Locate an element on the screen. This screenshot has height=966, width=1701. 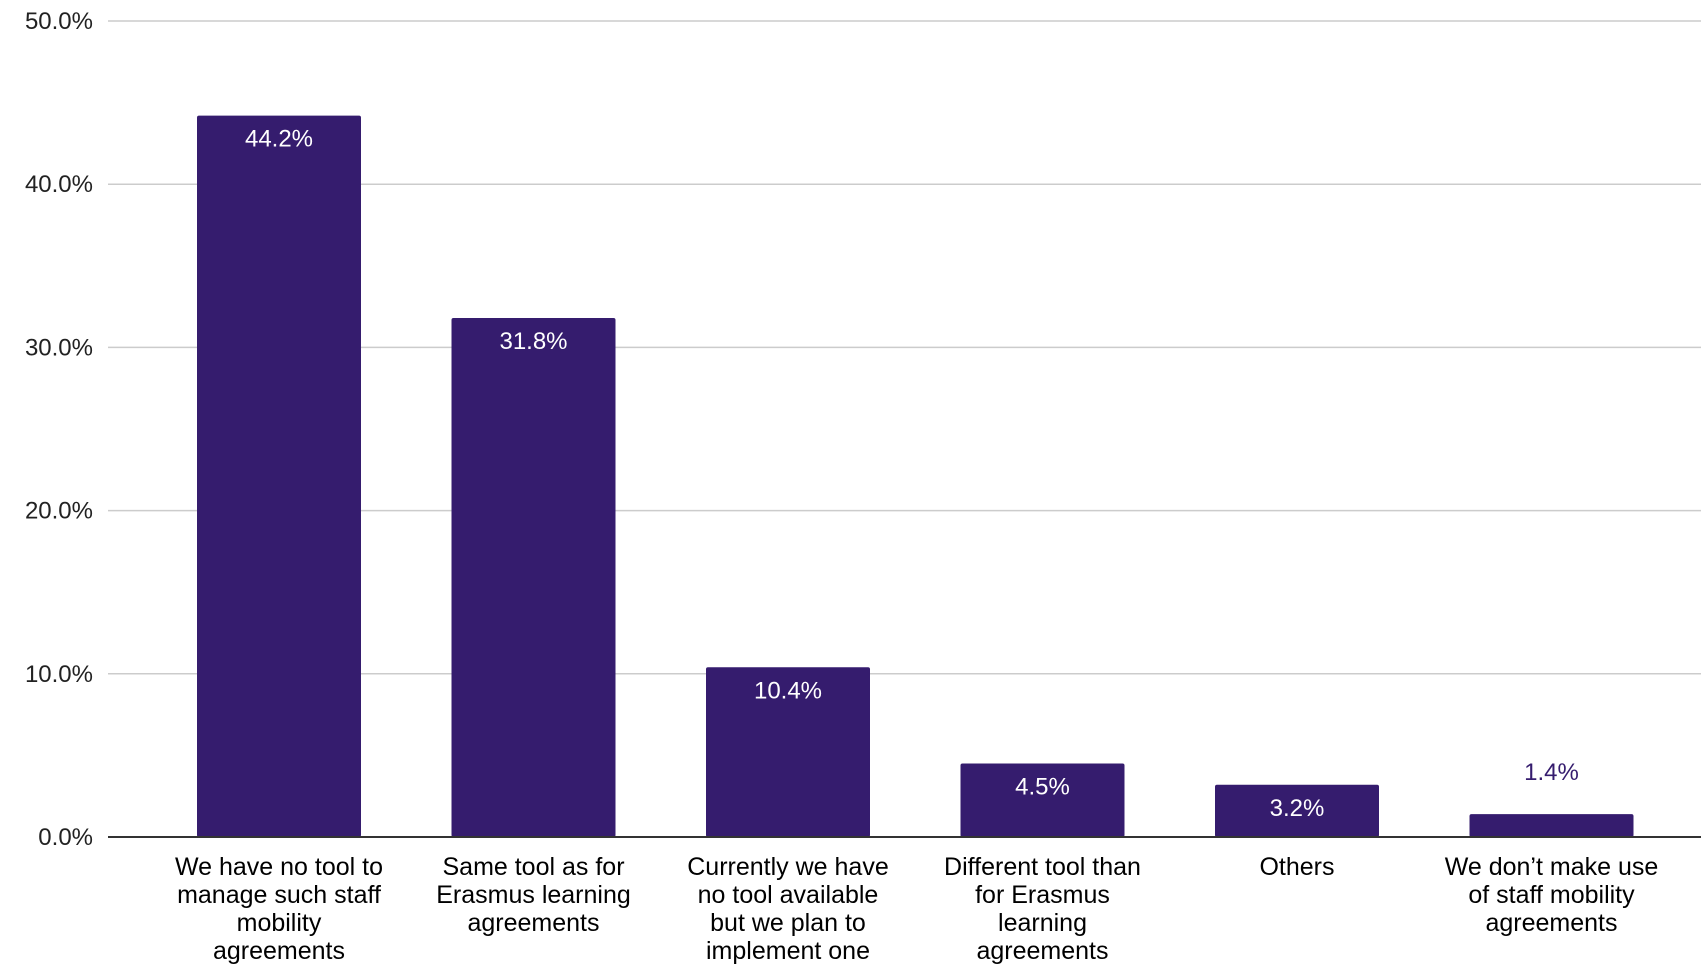
x-category-label: Others is located at coordinates (1296, 867).